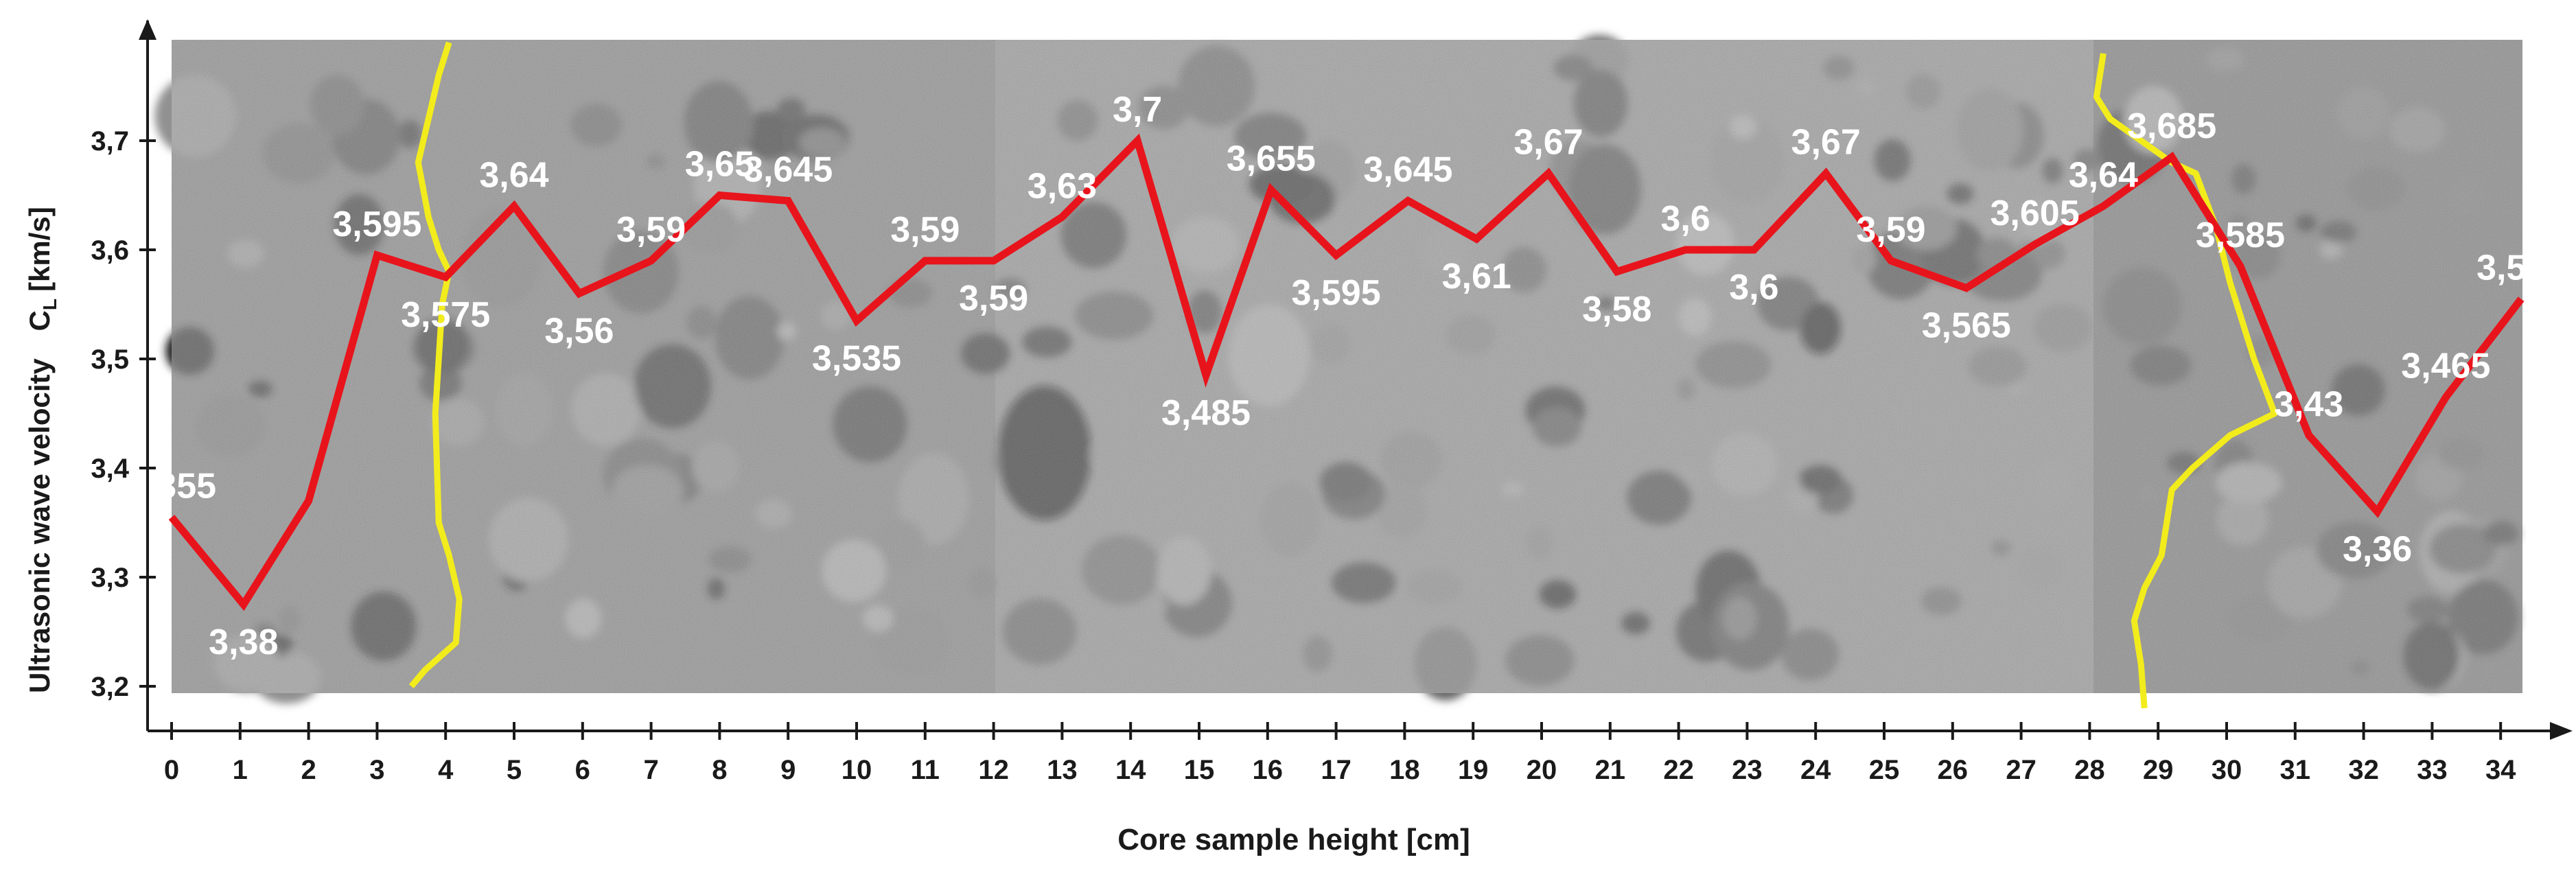 The height and width of the screenshot is (886, 2576). I want to click on x-tick-label: 19, so click(1473, 770).